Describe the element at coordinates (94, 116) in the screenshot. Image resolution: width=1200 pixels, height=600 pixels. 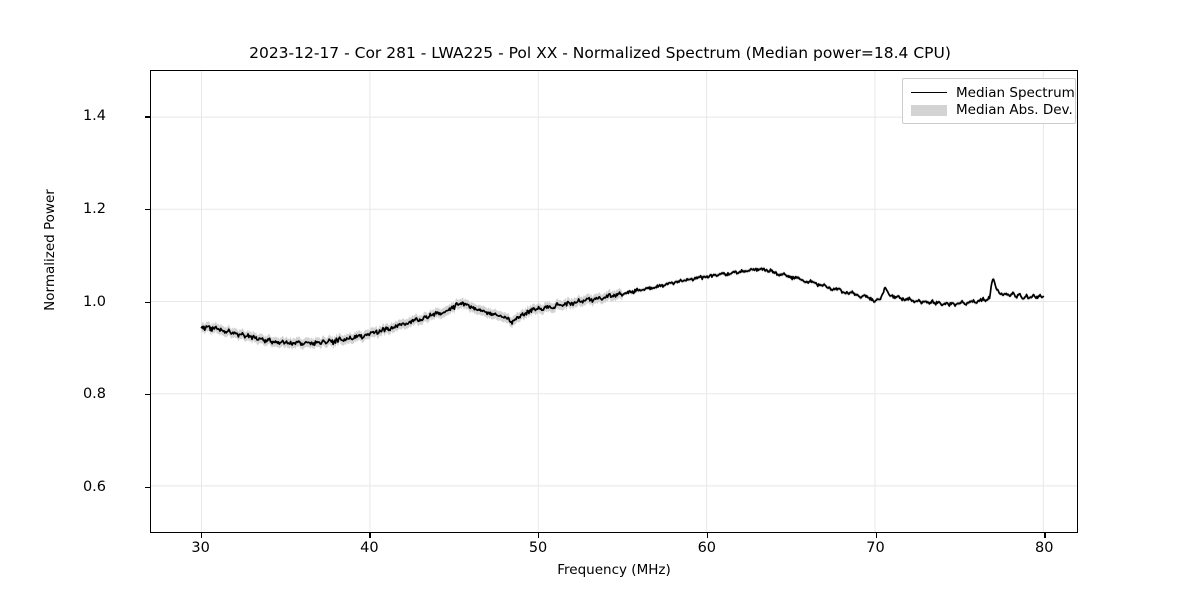
I see `y-tick-label: 1.4` at that location.